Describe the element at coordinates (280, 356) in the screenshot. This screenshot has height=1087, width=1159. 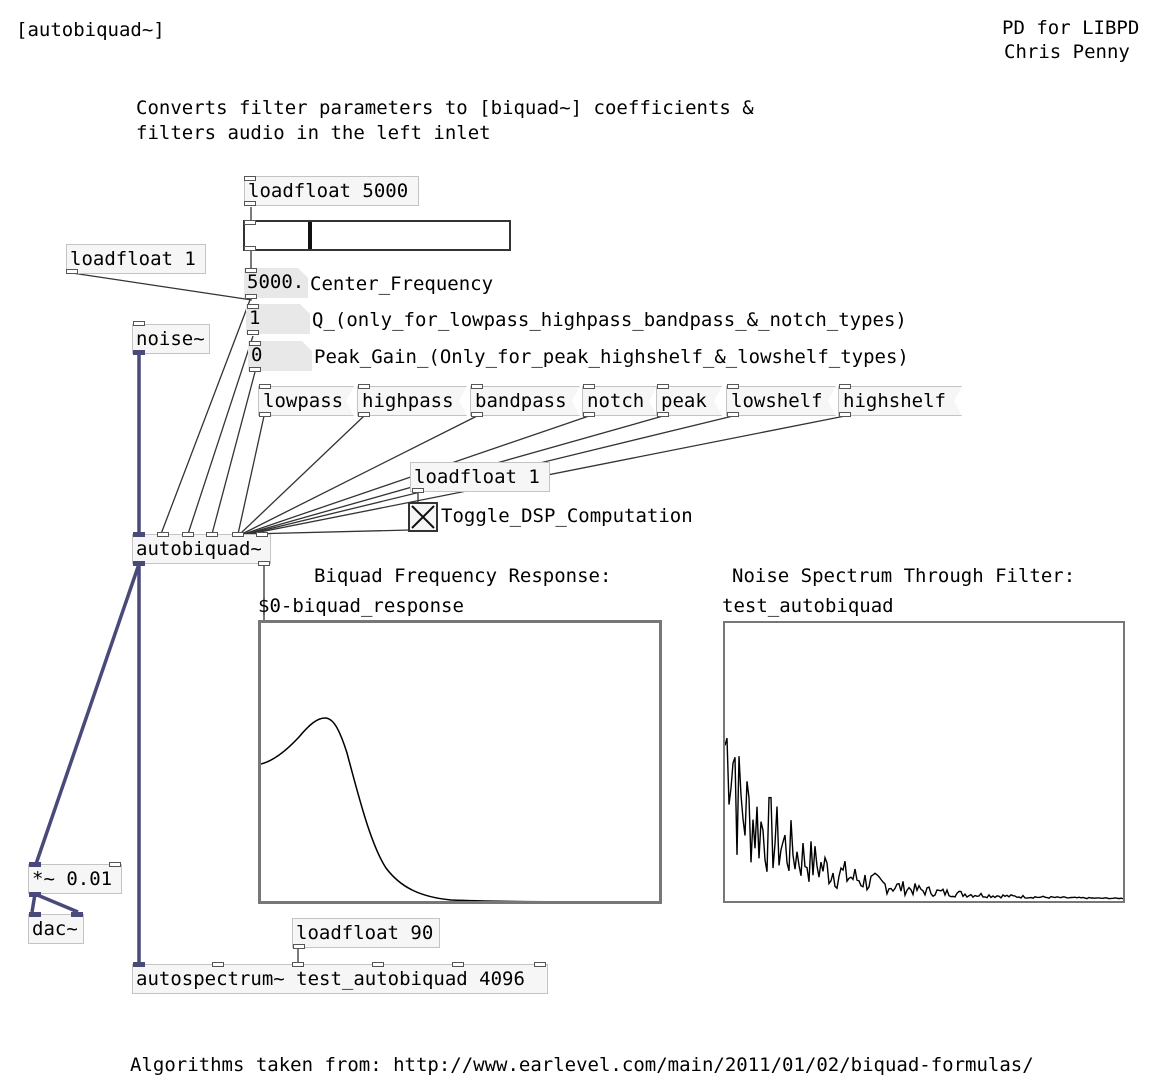
I see `peak-gain-number: 0` at that location.